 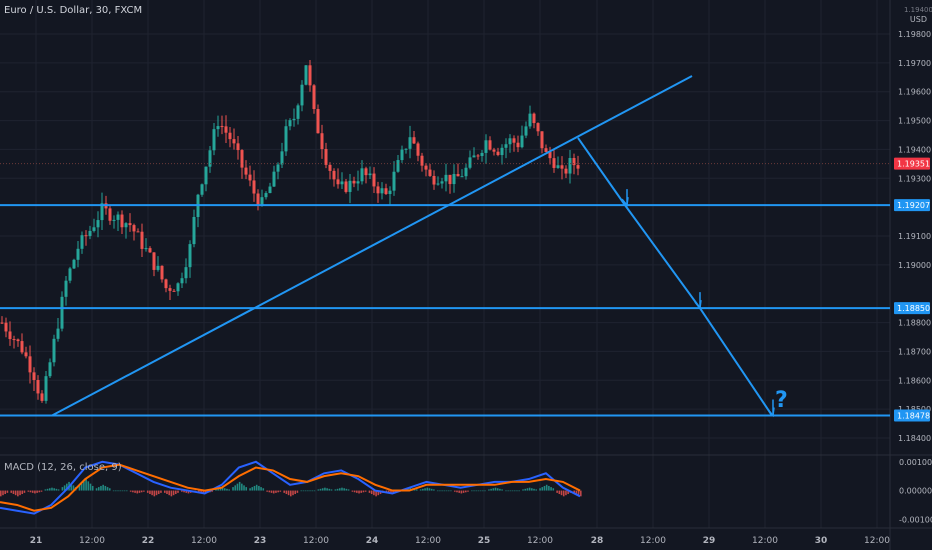 What do you see at coordinates (913, 164) in the screenshot?
I see `current-price-tag: 1.19351` at bounding box center [913, 164].